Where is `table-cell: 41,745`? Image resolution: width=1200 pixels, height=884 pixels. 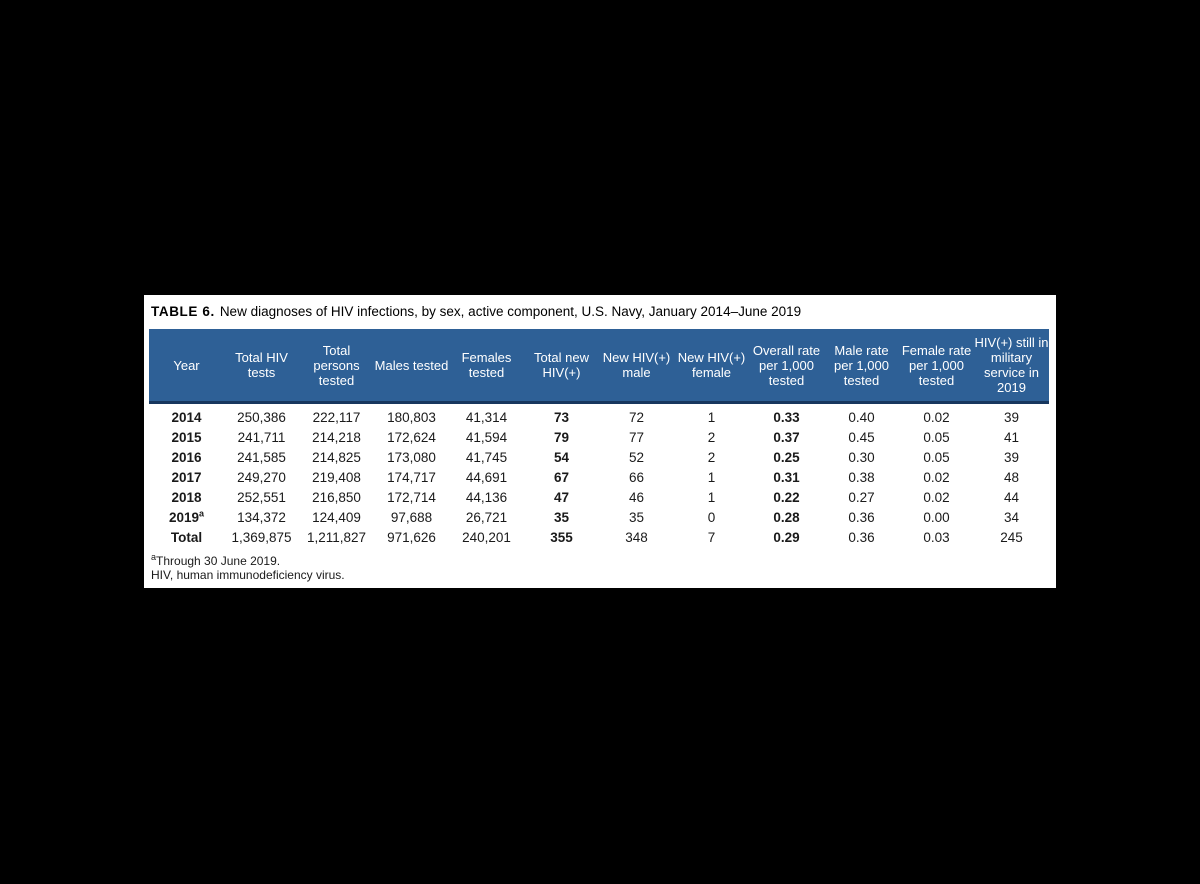
table-cell: 41,745 is located at coordinates (486, 457).